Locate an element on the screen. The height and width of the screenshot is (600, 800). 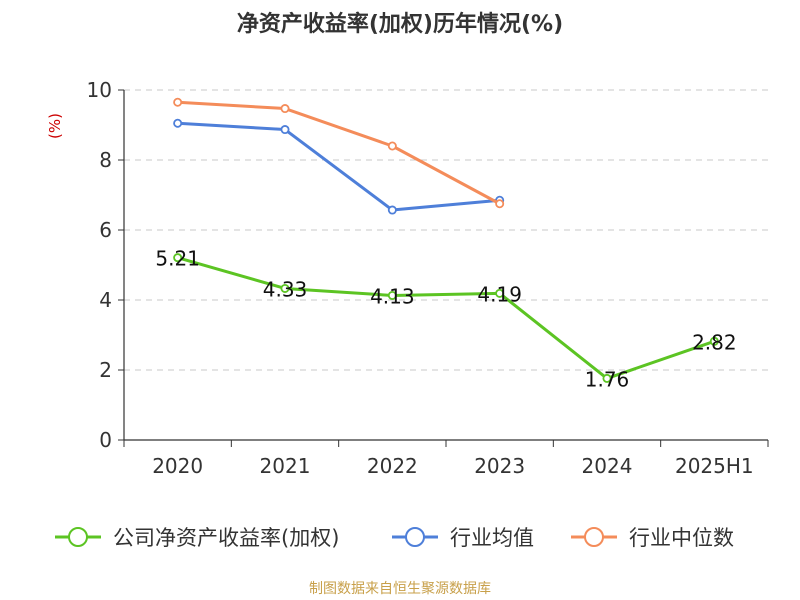
data-label: 2.82 is located at coordinates (714, 342).